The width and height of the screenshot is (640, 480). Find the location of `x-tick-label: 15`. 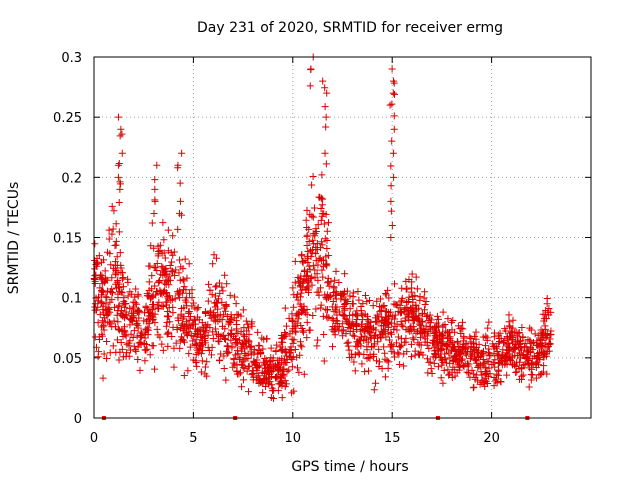

x-tick-label: 15 is located at coordinates (392, 438).